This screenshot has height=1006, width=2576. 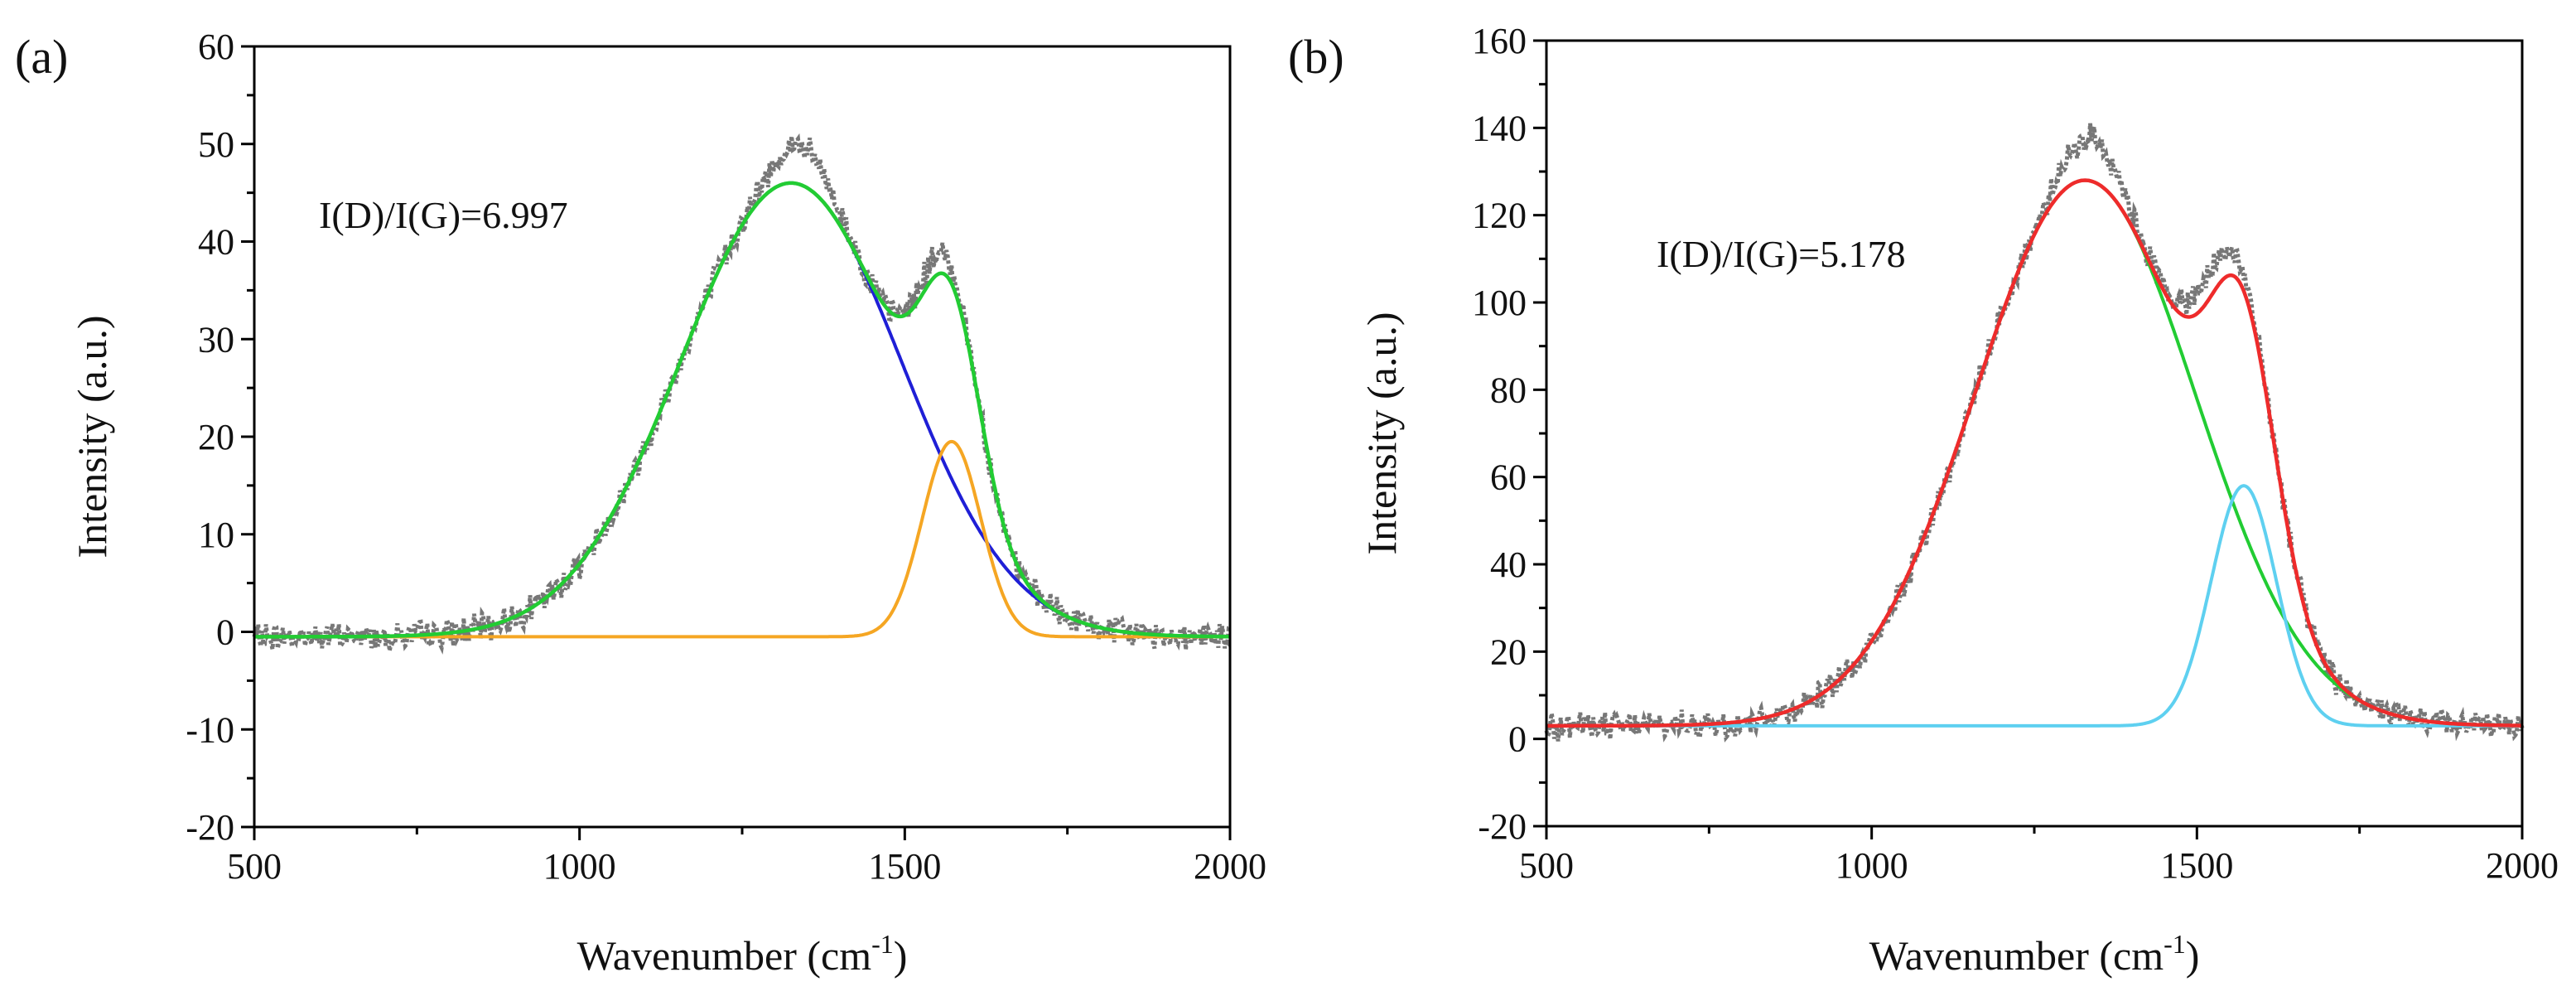 What do you see at coordinates (1509, 434) in the screenshot?
I see `panel-b-y-axis: -20 0 20 40 60 80 100 120 140 160` at bounding box center [1509, 434].